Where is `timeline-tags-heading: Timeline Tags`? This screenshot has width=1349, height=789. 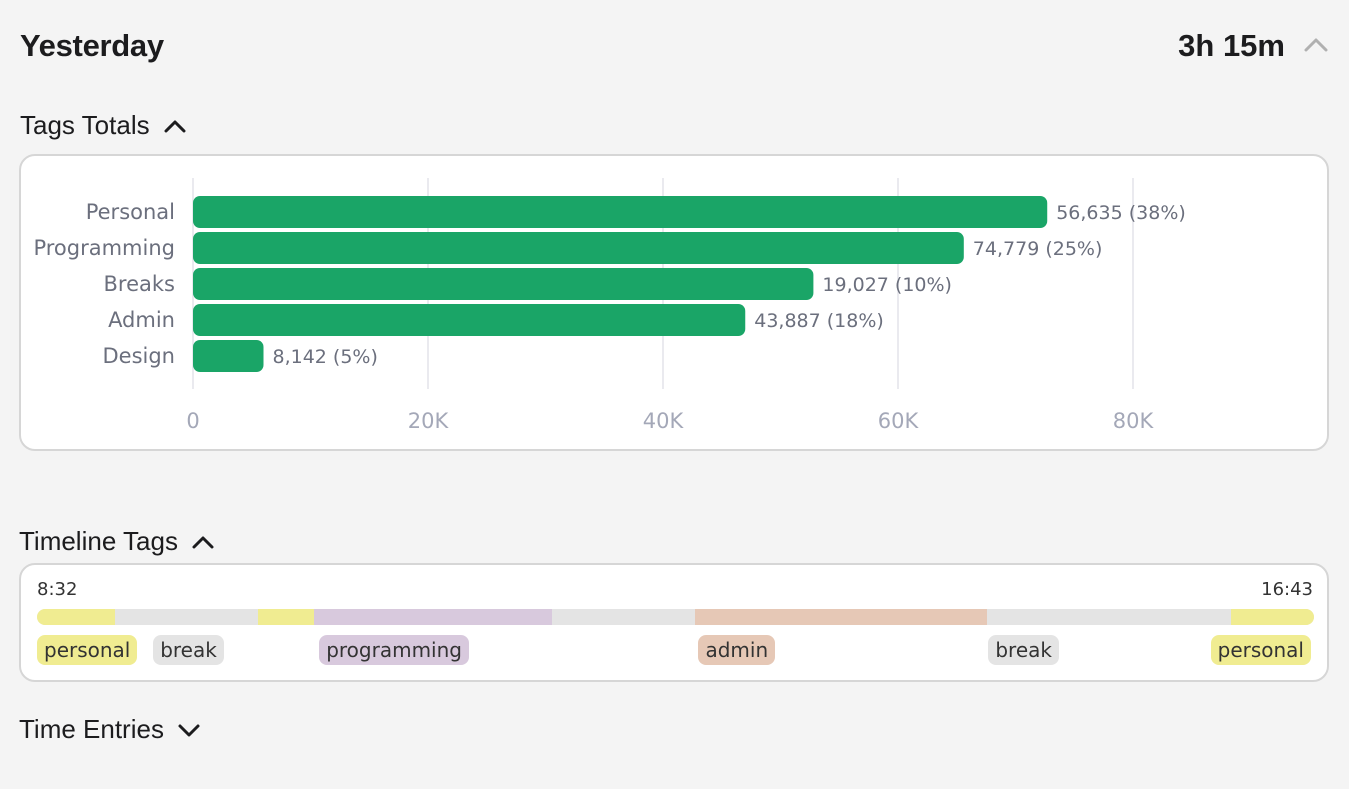 timeline-tags-heading: Timeline Tags is located at coordinates (98, 541).